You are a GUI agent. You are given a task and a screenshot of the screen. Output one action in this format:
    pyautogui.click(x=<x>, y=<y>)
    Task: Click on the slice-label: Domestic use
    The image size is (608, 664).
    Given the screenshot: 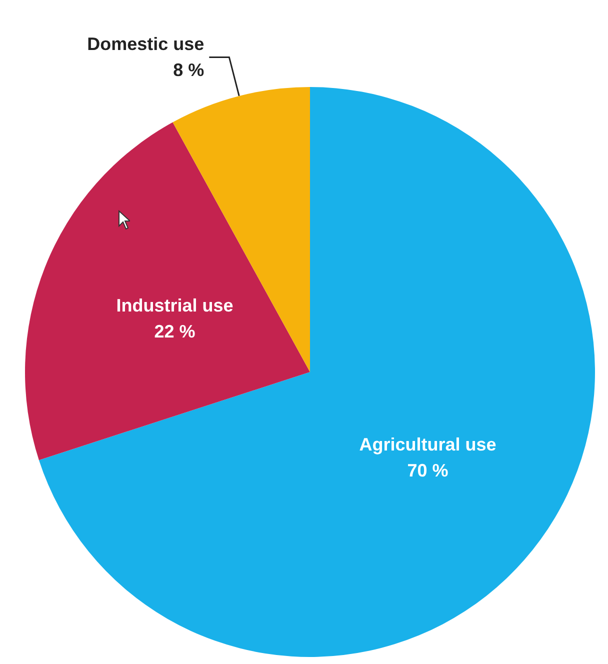 What is the action you would take?
    pyautogui.click(x=145, y=44)
    